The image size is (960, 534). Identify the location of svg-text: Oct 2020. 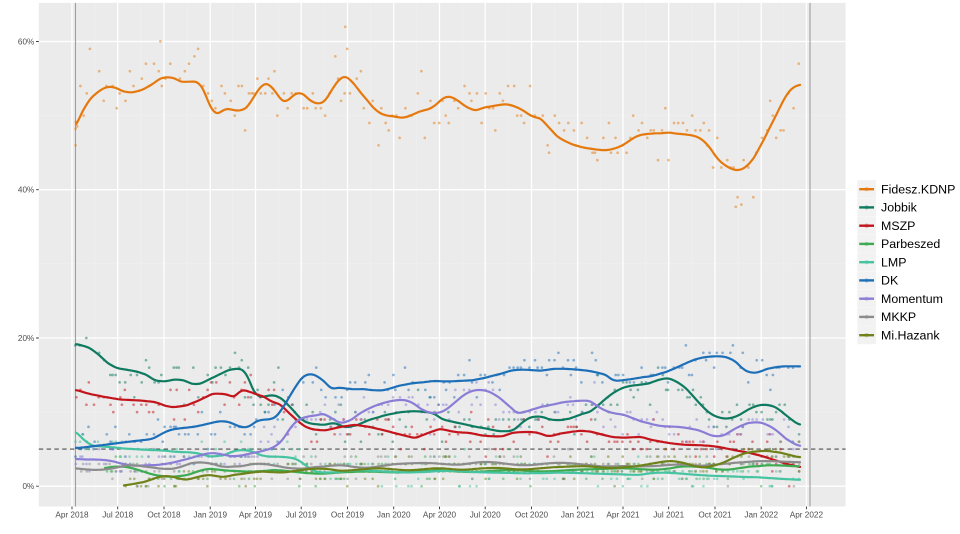
(532, 515).